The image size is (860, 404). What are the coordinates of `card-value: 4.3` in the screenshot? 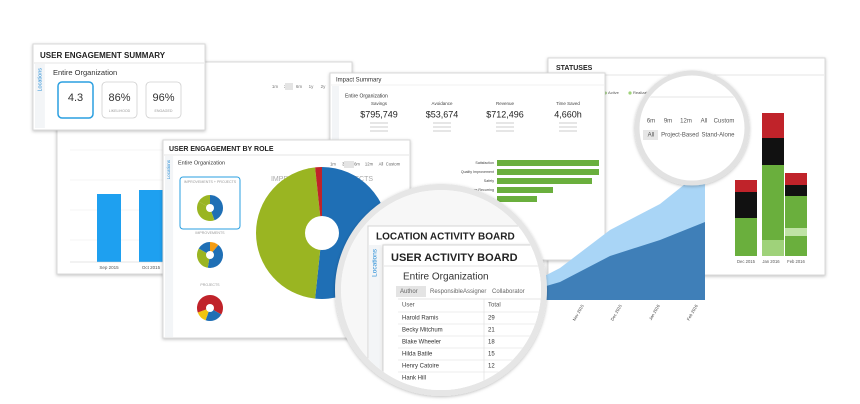 It's located at (75, 98).